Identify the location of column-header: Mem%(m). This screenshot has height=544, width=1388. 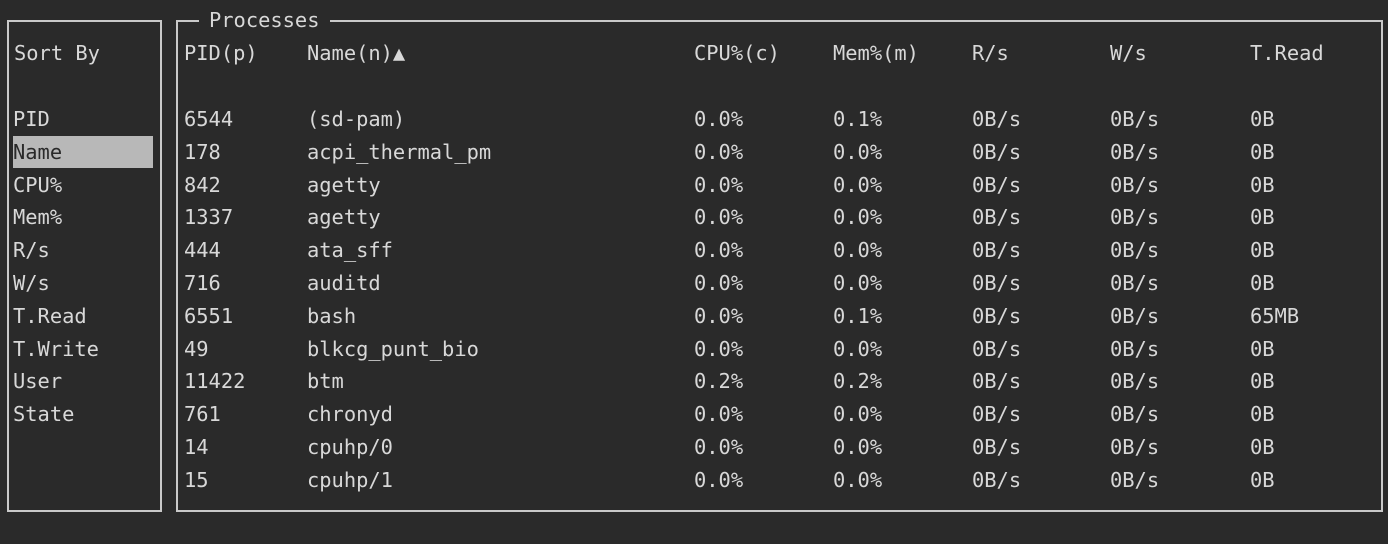
(876, 53).